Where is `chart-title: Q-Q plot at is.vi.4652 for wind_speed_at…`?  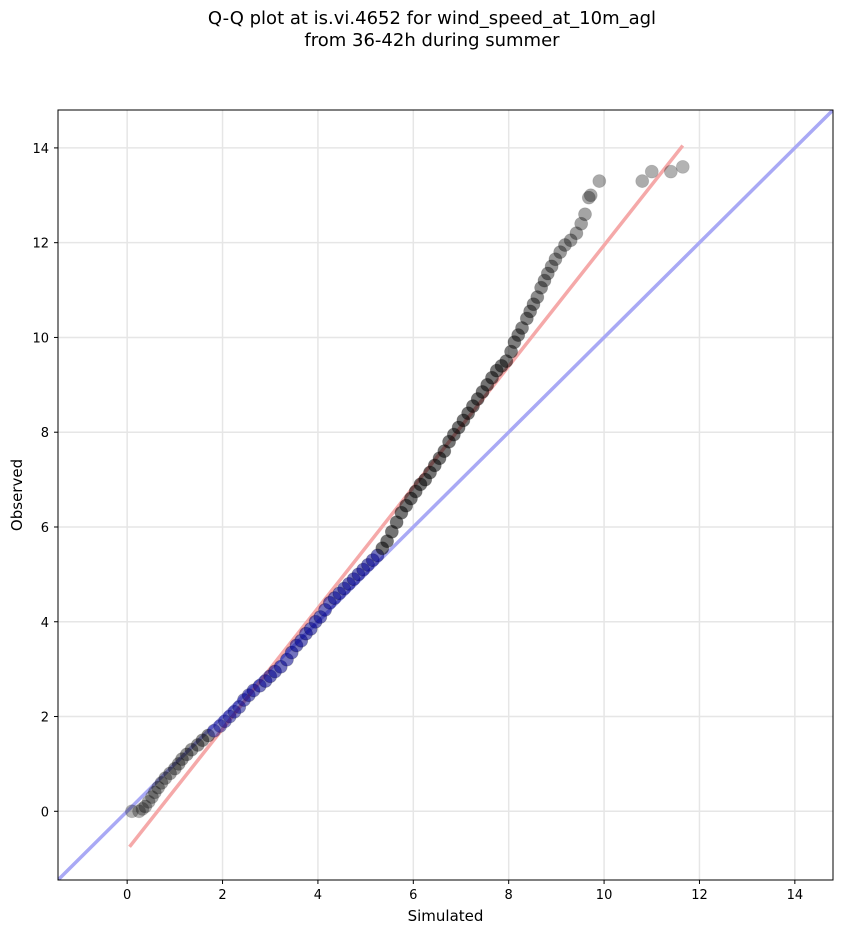
chart-title: Q-Q plot at is.vi.4652 for wind_speed_at… is located at coordinates (421, 30).